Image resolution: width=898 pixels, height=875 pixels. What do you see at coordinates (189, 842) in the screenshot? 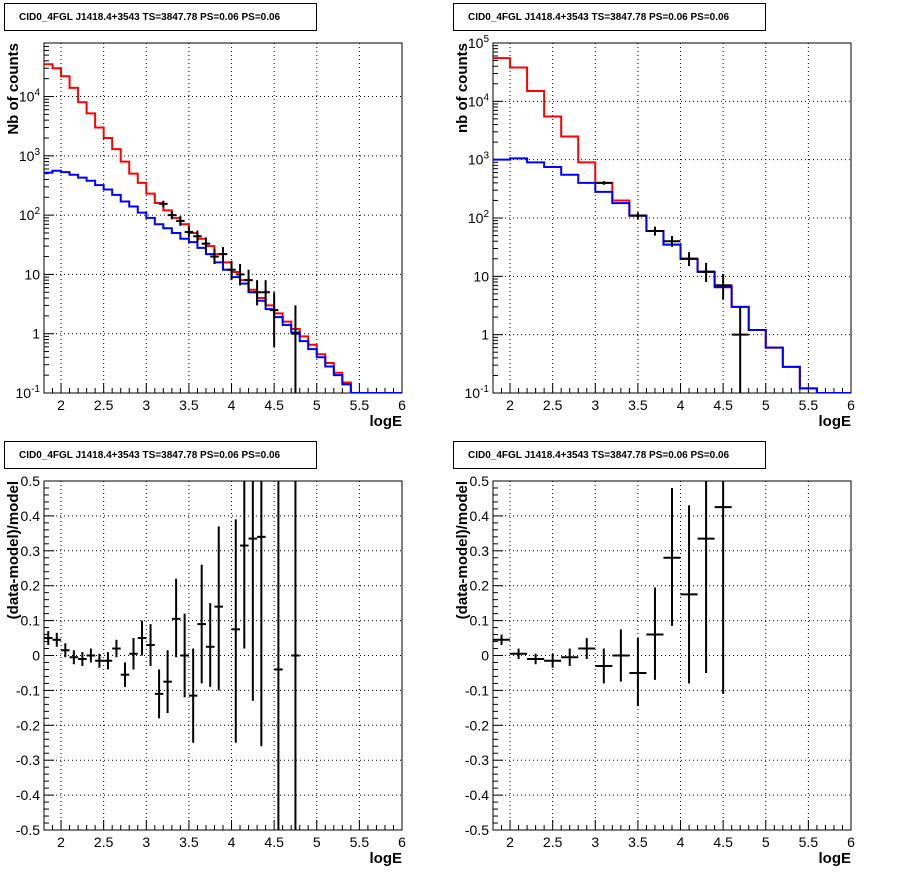
I see `x-tick-label: 3.5` at bounding box center [189, 842].